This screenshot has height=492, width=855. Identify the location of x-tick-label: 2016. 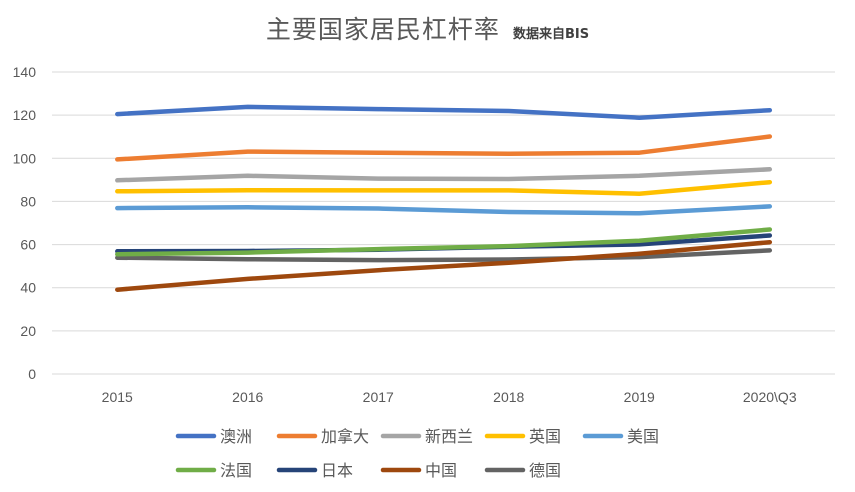
(247, 397).